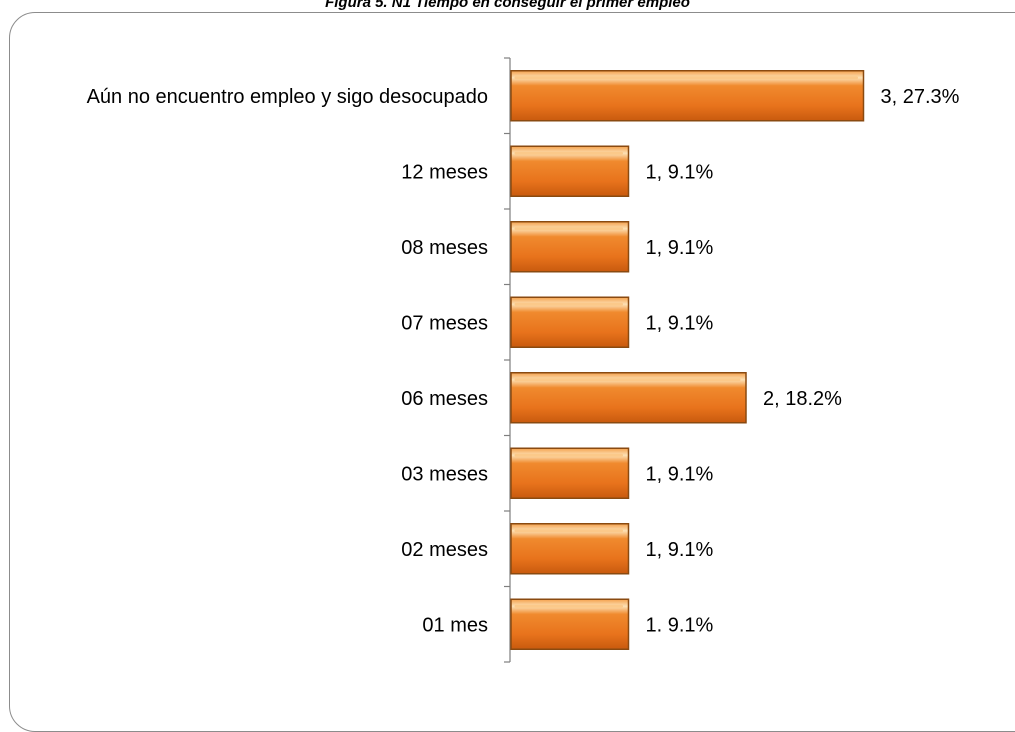  What do you see at coordinates (444, 172) in the screenshot?
I see `category-label: 12 meses` at bounding box center [444, 172].